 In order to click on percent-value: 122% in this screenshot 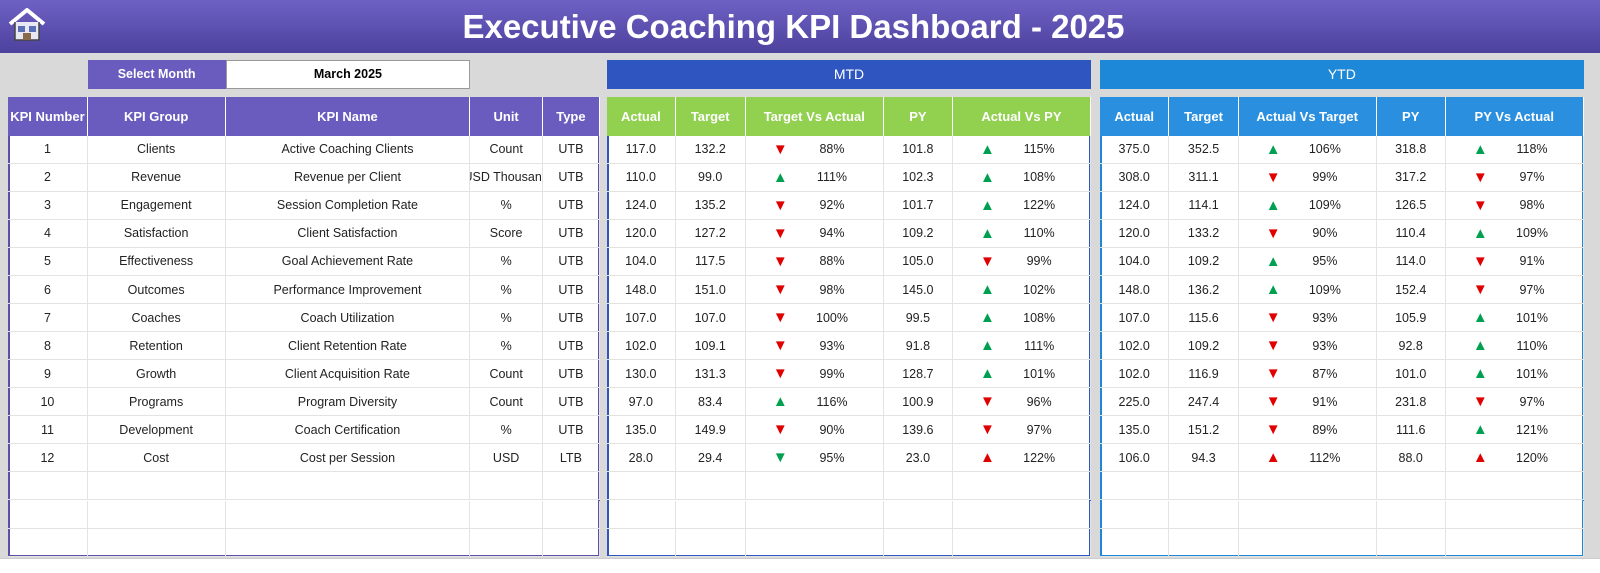, I will do `click(1039, 457)`.